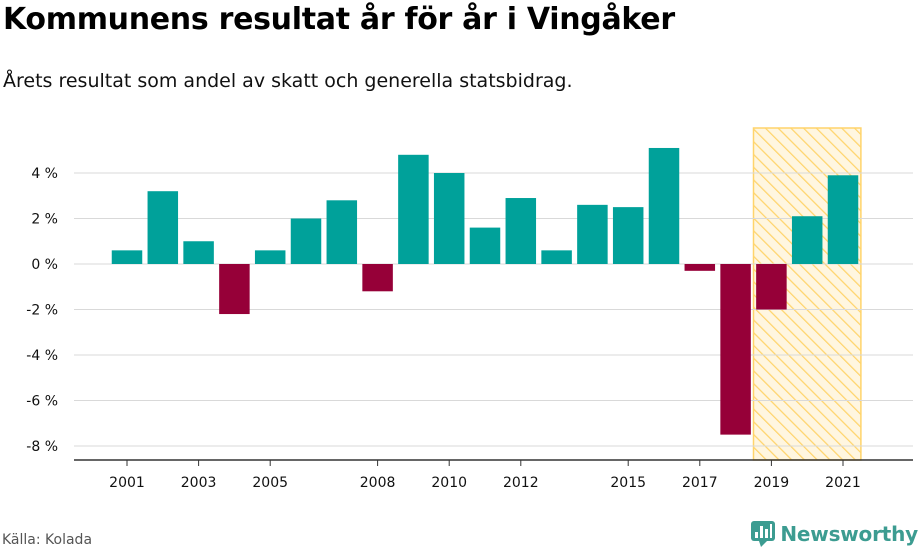  I want to click on brand-name: Newsworthy, so click(849, 534).